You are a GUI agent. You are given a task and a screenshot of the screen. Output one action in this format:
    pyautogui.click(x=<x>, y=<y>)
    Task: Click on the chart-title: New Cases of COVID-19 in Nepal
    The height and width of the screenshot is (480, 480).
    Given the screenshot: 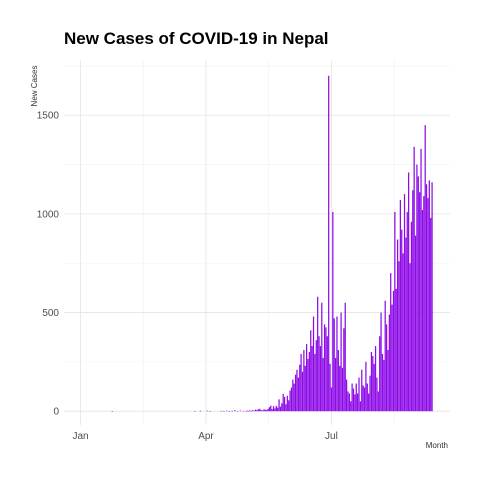 What is the action you would take?
    pyautogui.click(x=196, y=38)
    